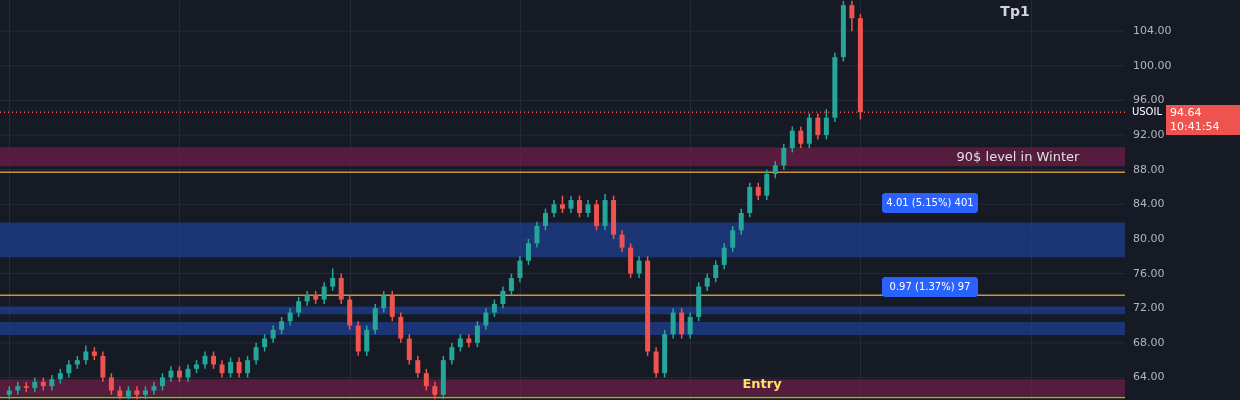 The image size is (1240, 400). I want to click on y-tick-label: 96.00, so click(1149, 100).